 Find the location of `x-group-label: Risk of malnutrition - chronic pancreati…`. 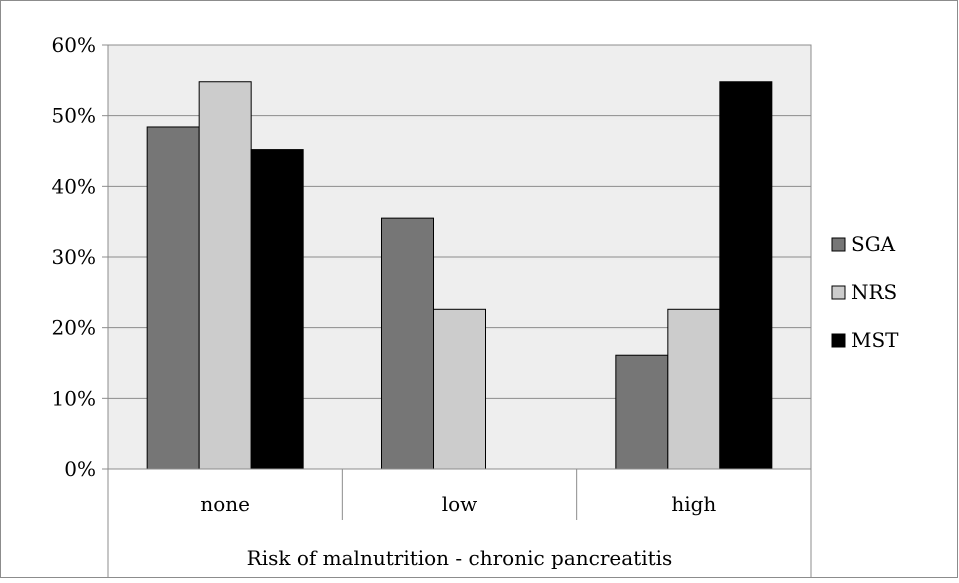

x-group-label: Risk of malnutrition - chronic pancreati… is located at coordinates (460, 558).